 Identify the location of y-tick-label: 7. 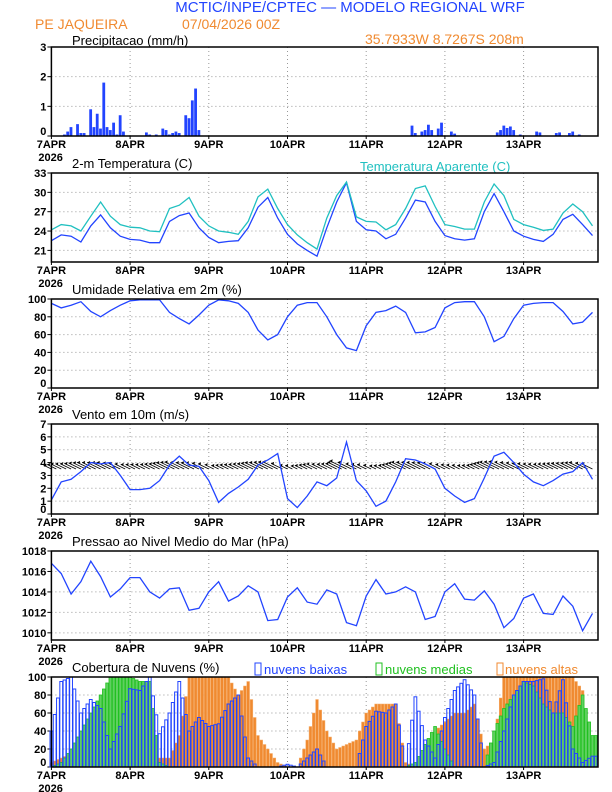
(43, 425).